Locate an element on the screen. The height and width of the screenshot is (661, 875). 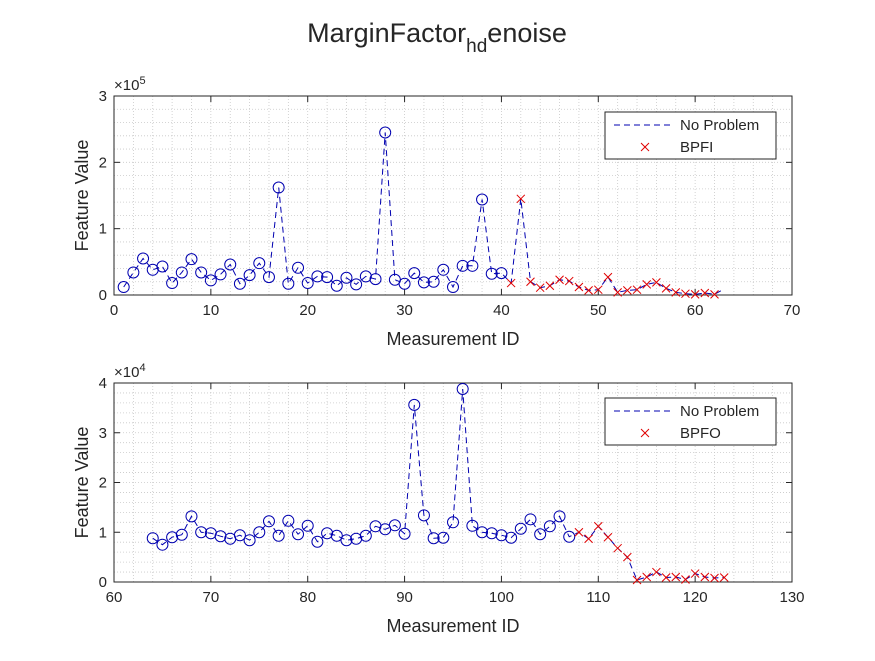
y-tick-label: 3 is located at coordinates (103, 433).